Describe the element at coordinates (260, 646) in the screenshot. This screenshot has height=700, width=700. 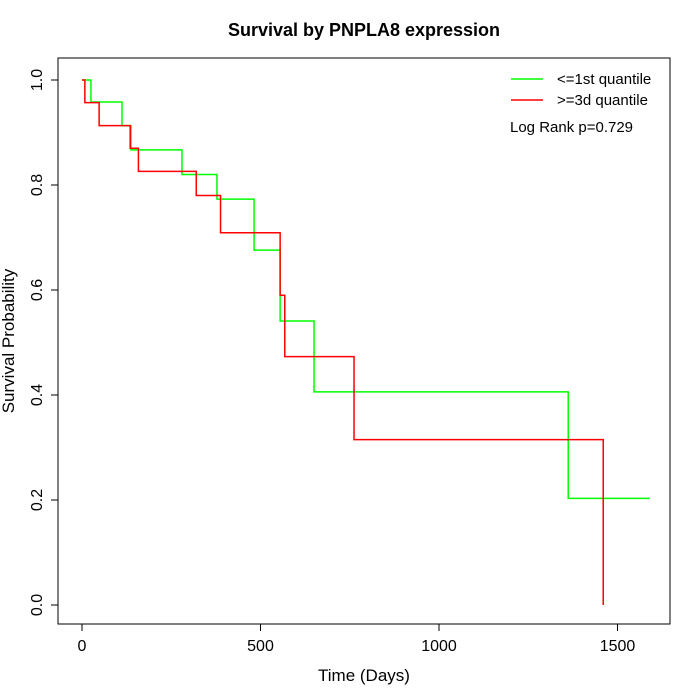
I see `x-tick-label: 500` at that location.